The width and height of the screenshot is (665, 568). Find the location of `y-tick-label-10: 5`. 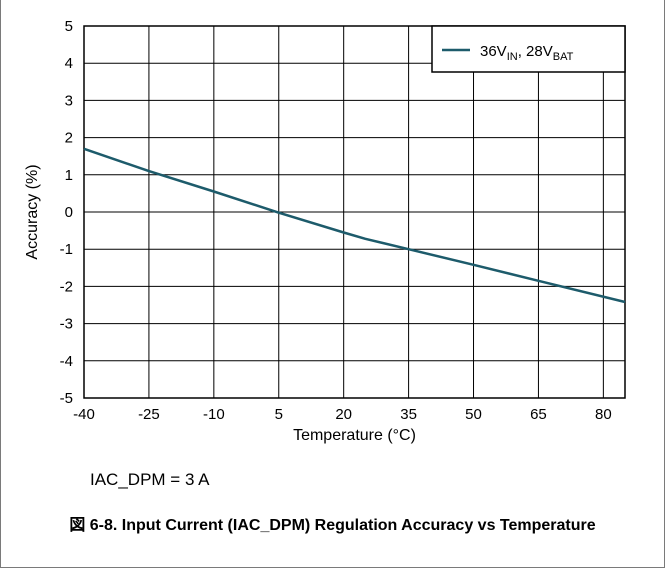

y-tick-label-10: 5 is located at coordinates (69, 26).